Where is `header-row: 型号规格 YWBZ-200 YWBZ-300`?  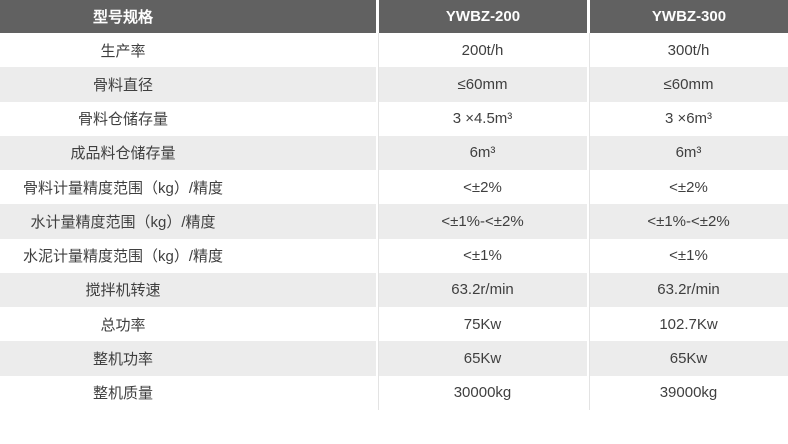
header-row: 型号规格 YWBZ-200 YWBZ-300 is located at coordinates (394, 16).